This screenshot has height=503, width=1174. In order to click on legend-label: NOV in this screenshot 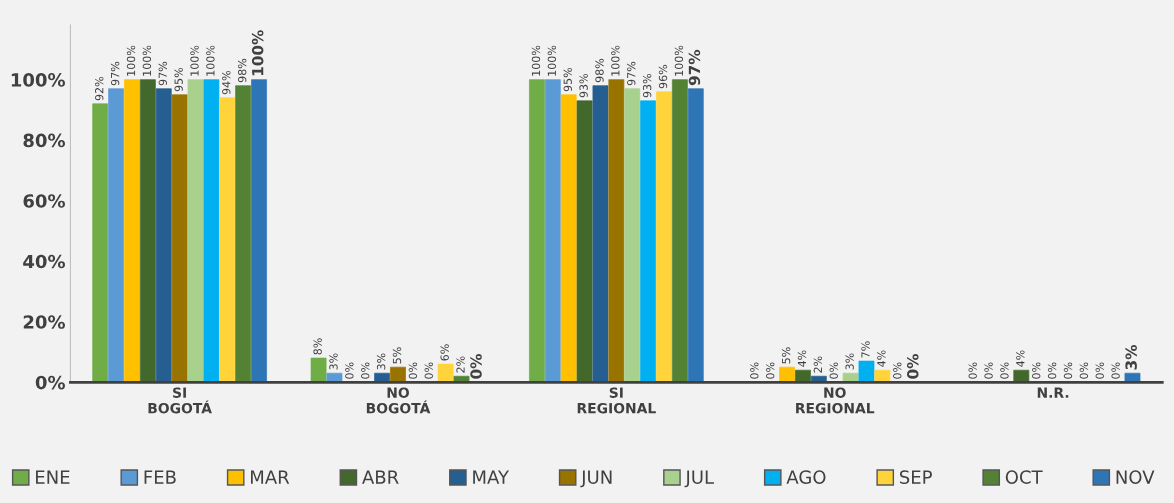, I will do `click(1135, 477)`.